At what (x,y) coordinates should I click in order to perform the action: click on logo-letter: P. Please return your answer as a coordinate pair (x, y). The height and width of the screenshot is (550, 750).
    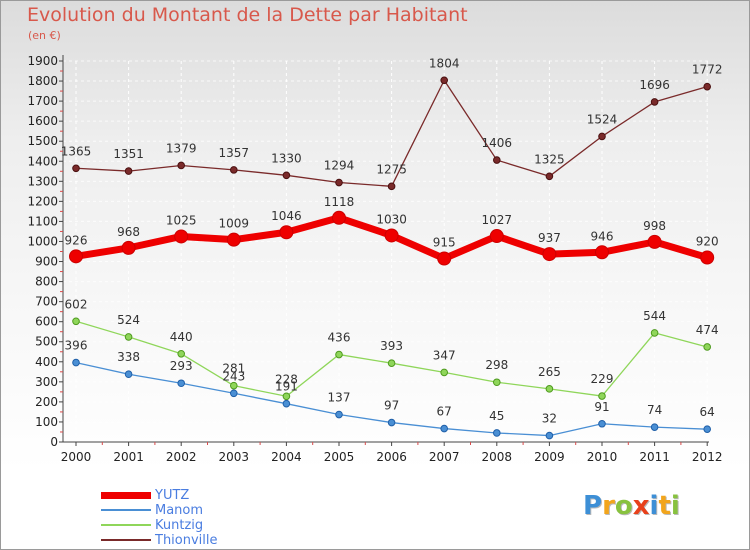
    Looking at the image, I should click on (593, 506).